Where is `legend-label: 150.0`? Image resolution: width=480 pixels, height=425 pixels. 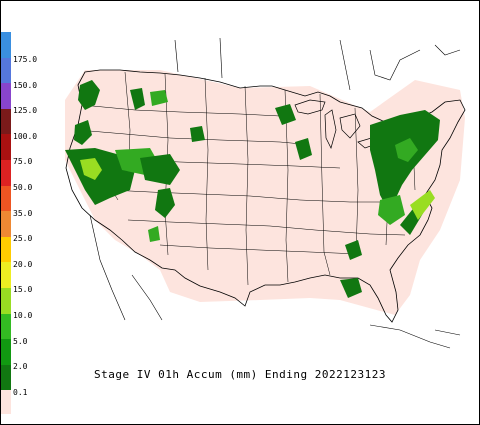
legend-label: 150.0 is located at coordinates (25, 85).